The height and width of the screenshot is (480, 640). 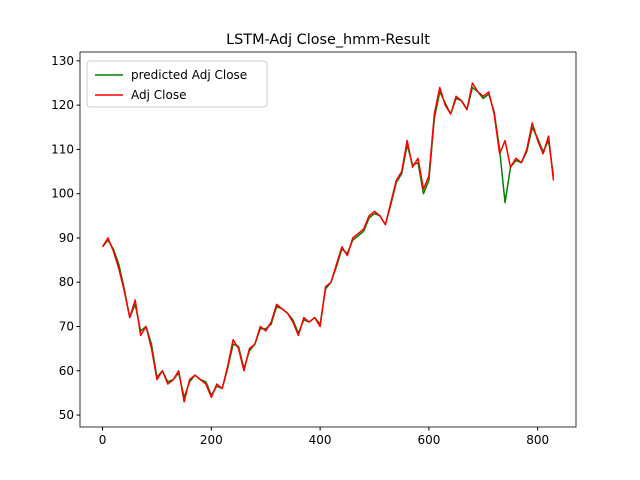 I want to click on y-tick-label: 50, so click(x=66, y=415).